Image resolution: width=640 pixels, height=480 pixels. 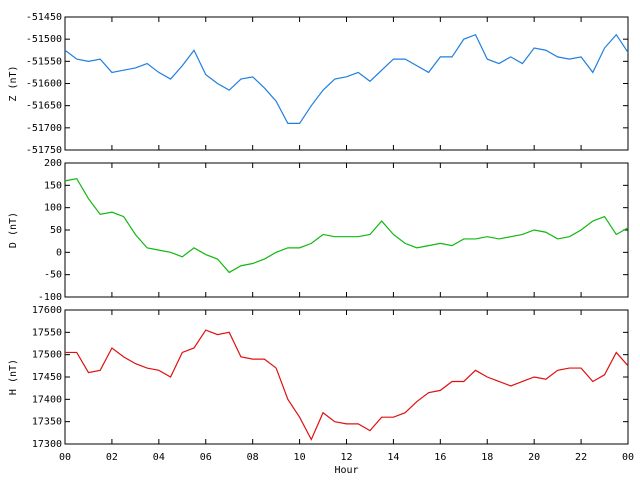 What do you see at coordinates (53, 185) in the screenshot?
I see `y-tick-label: 150` at bounding box center [53, 185].